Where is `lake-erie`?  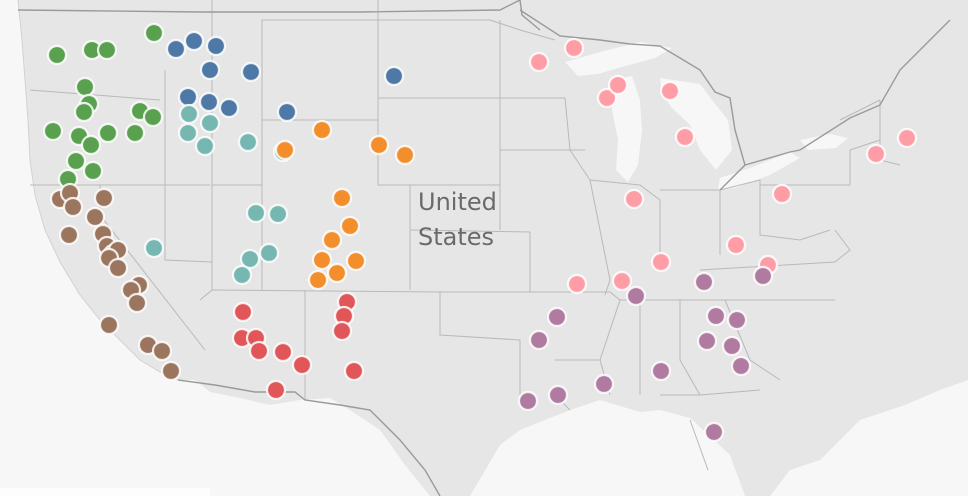
lake-erie is located at coordinates (759, 171).